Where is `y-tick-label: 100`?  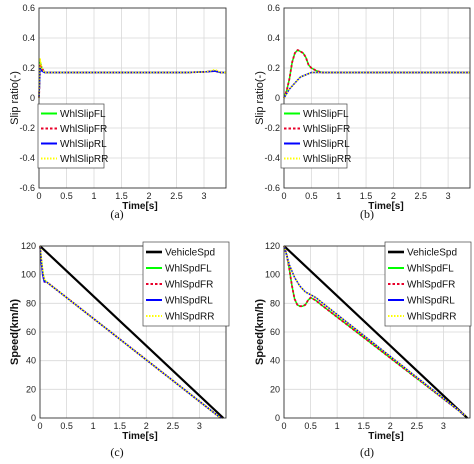 y-tick-label: 100 is located at coordinates (28, 275).